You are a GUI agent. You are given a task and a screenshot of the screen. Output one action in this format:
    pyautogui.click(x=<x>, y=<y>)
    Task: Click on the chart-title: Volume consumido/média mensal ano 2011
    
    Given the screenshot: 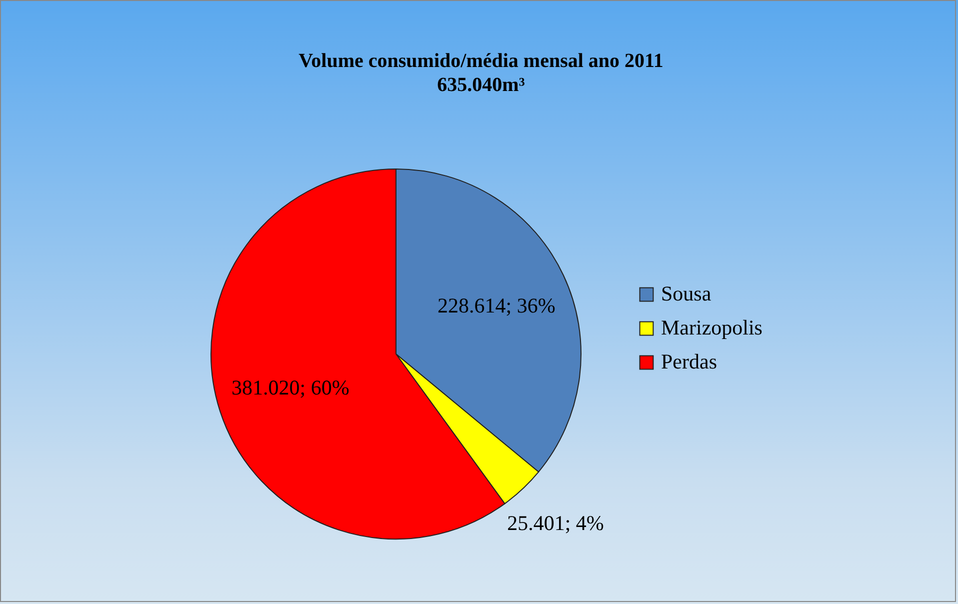 What is the action you would take?
    pyautogui.click(x=481, y=61)
    